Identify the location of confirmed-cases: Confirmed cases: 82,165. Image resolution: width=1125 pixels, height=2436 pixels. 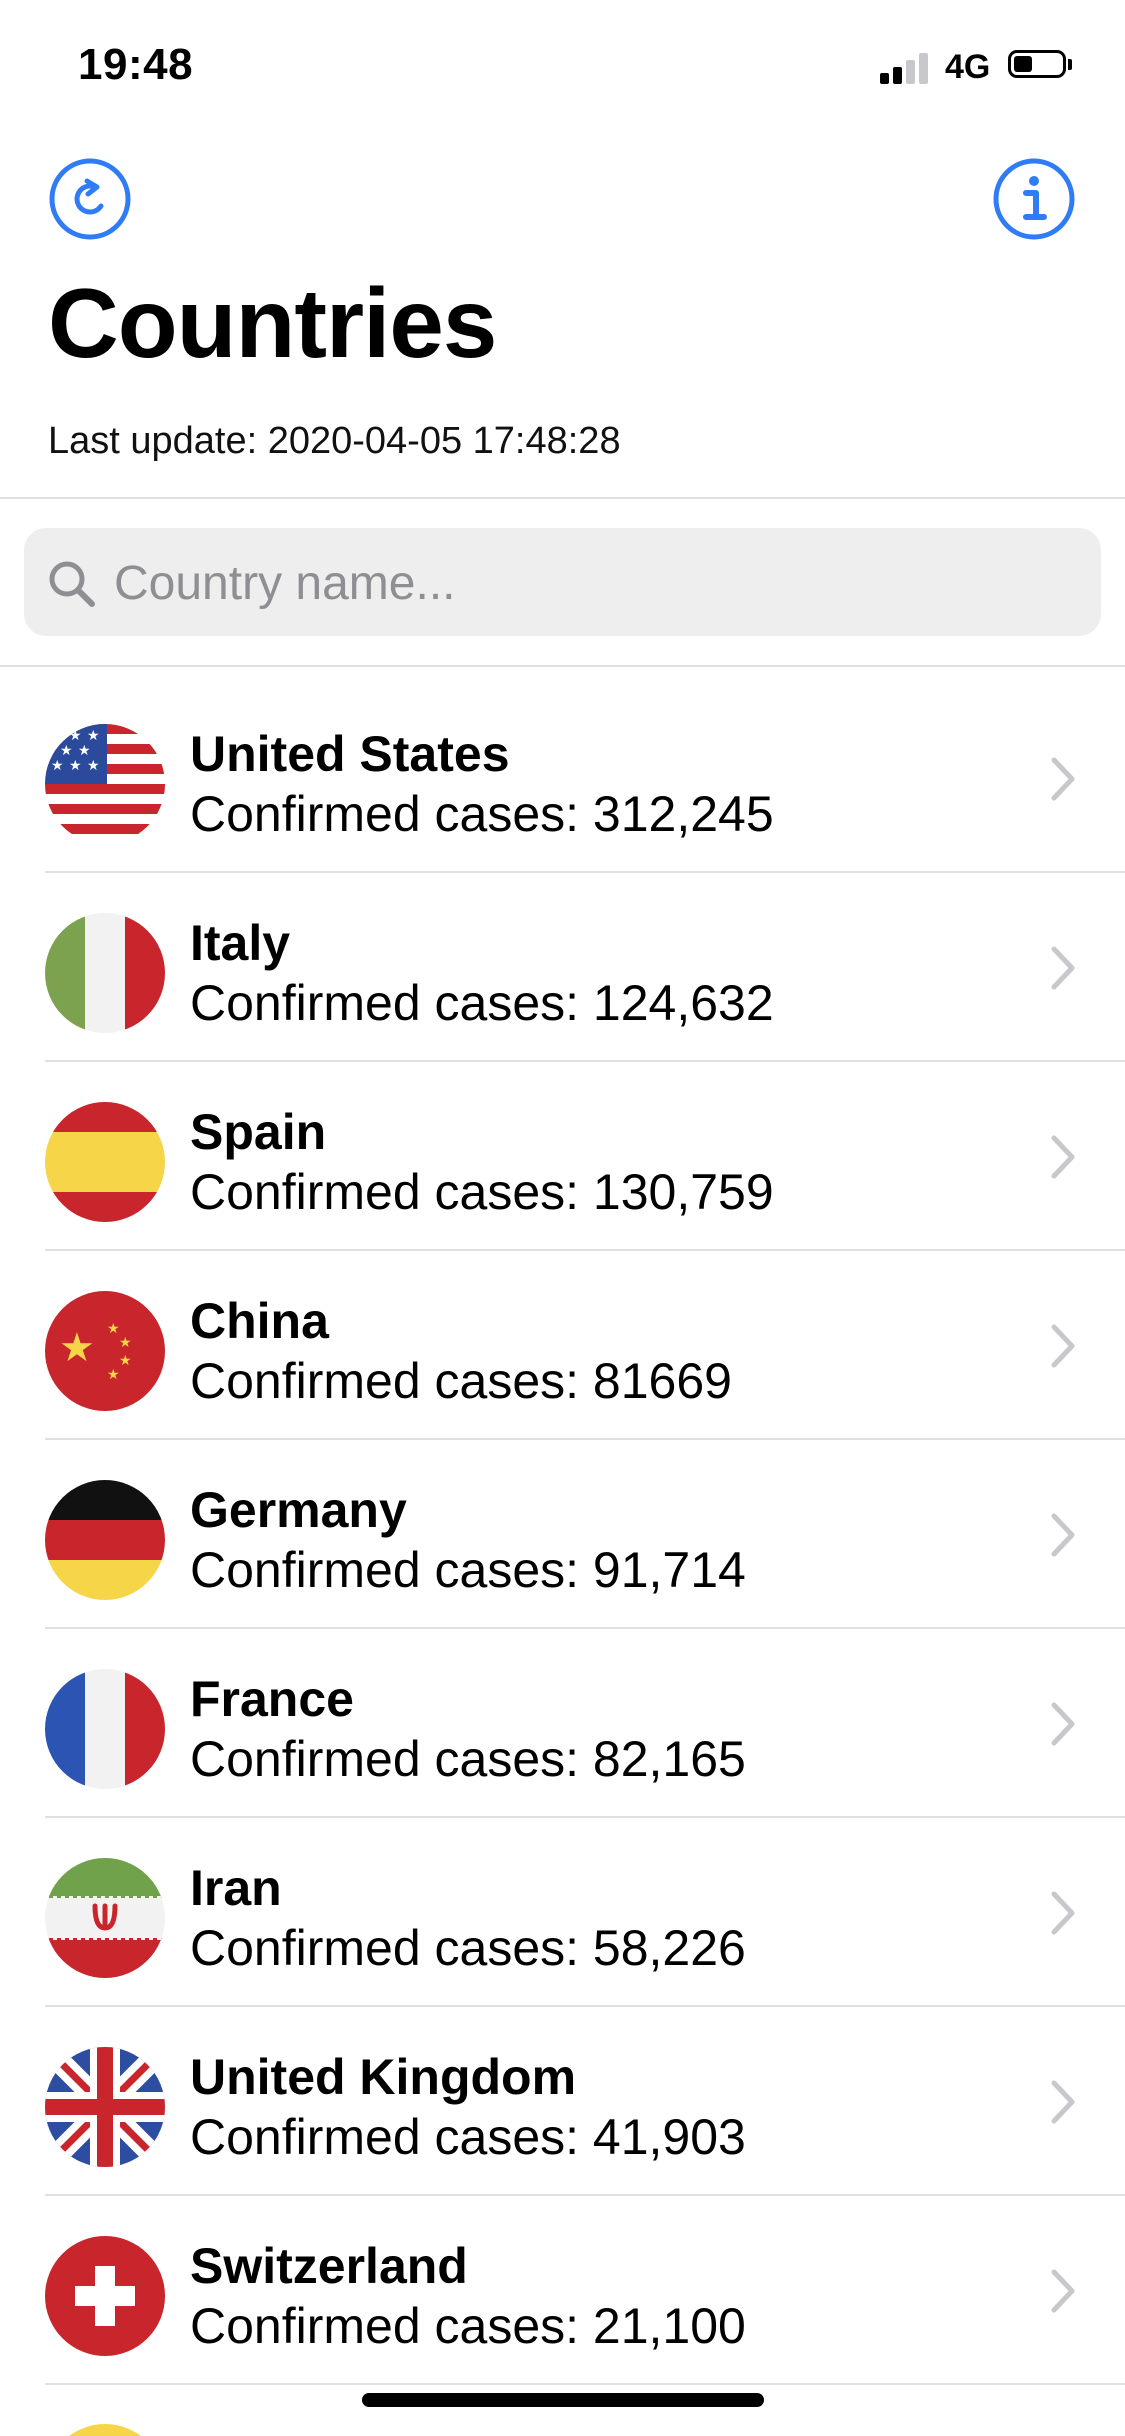
(468, 1759).